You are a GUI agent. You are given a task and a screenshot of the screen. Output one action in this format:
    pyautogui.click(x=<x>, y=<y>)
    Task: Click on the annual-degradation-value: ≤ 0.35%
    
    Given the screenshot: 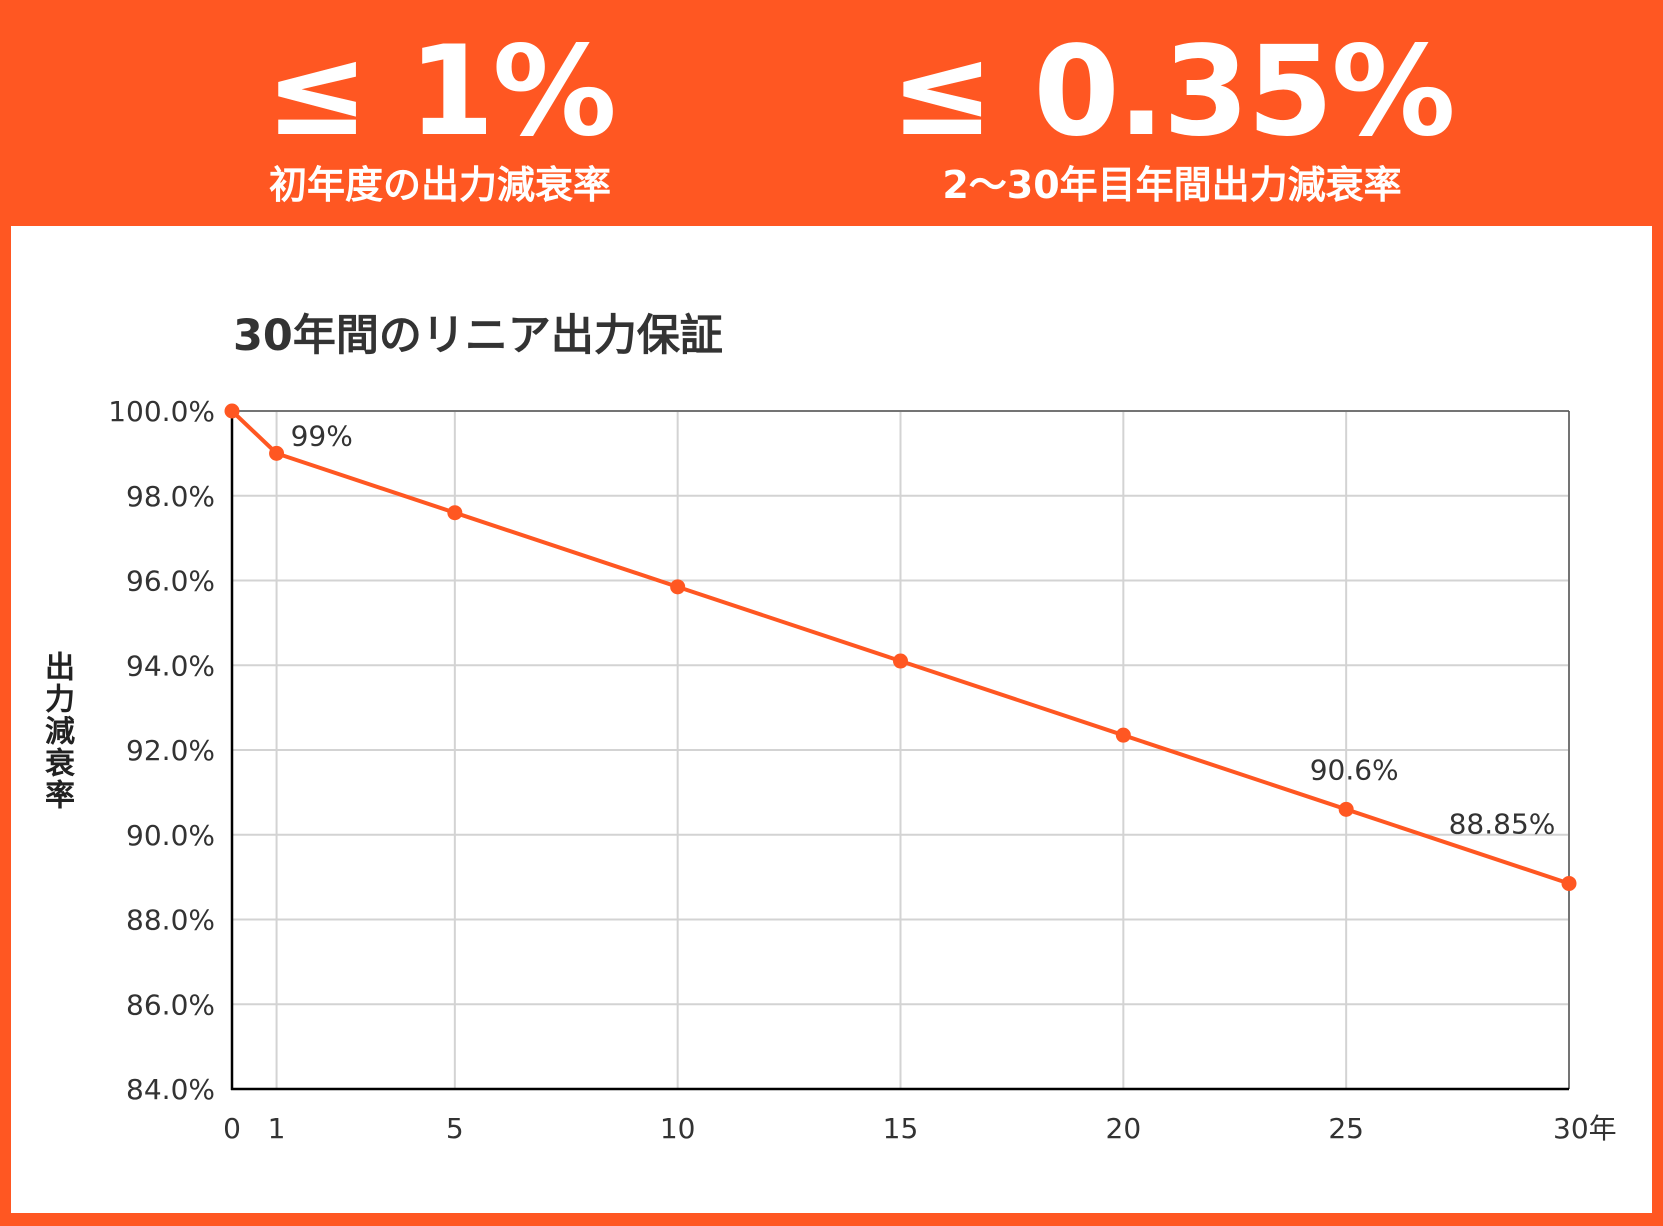 What is the action you would take?
    pyautogui.click(x=1172, y=92)
    